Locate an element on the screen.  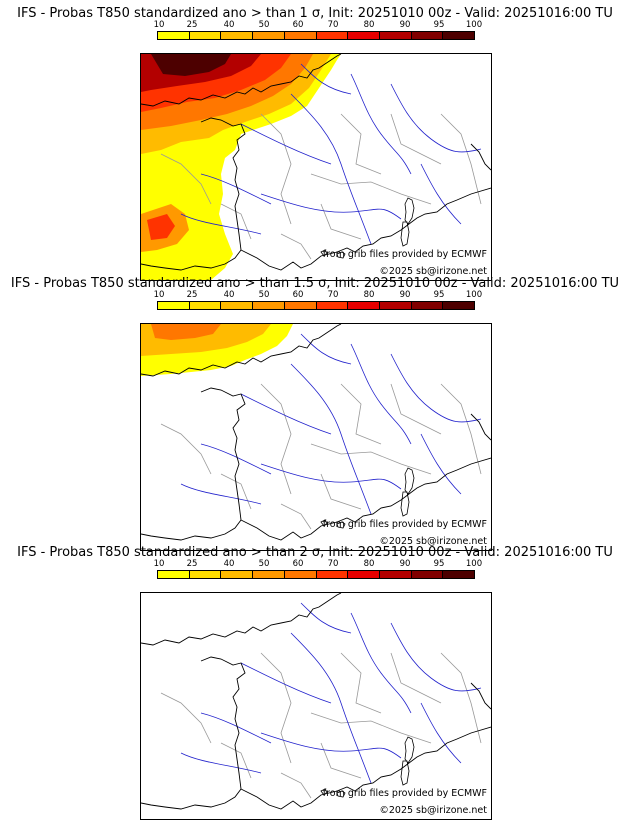
colorbar-tick-label: 25 is located at coordinates (192, 295).